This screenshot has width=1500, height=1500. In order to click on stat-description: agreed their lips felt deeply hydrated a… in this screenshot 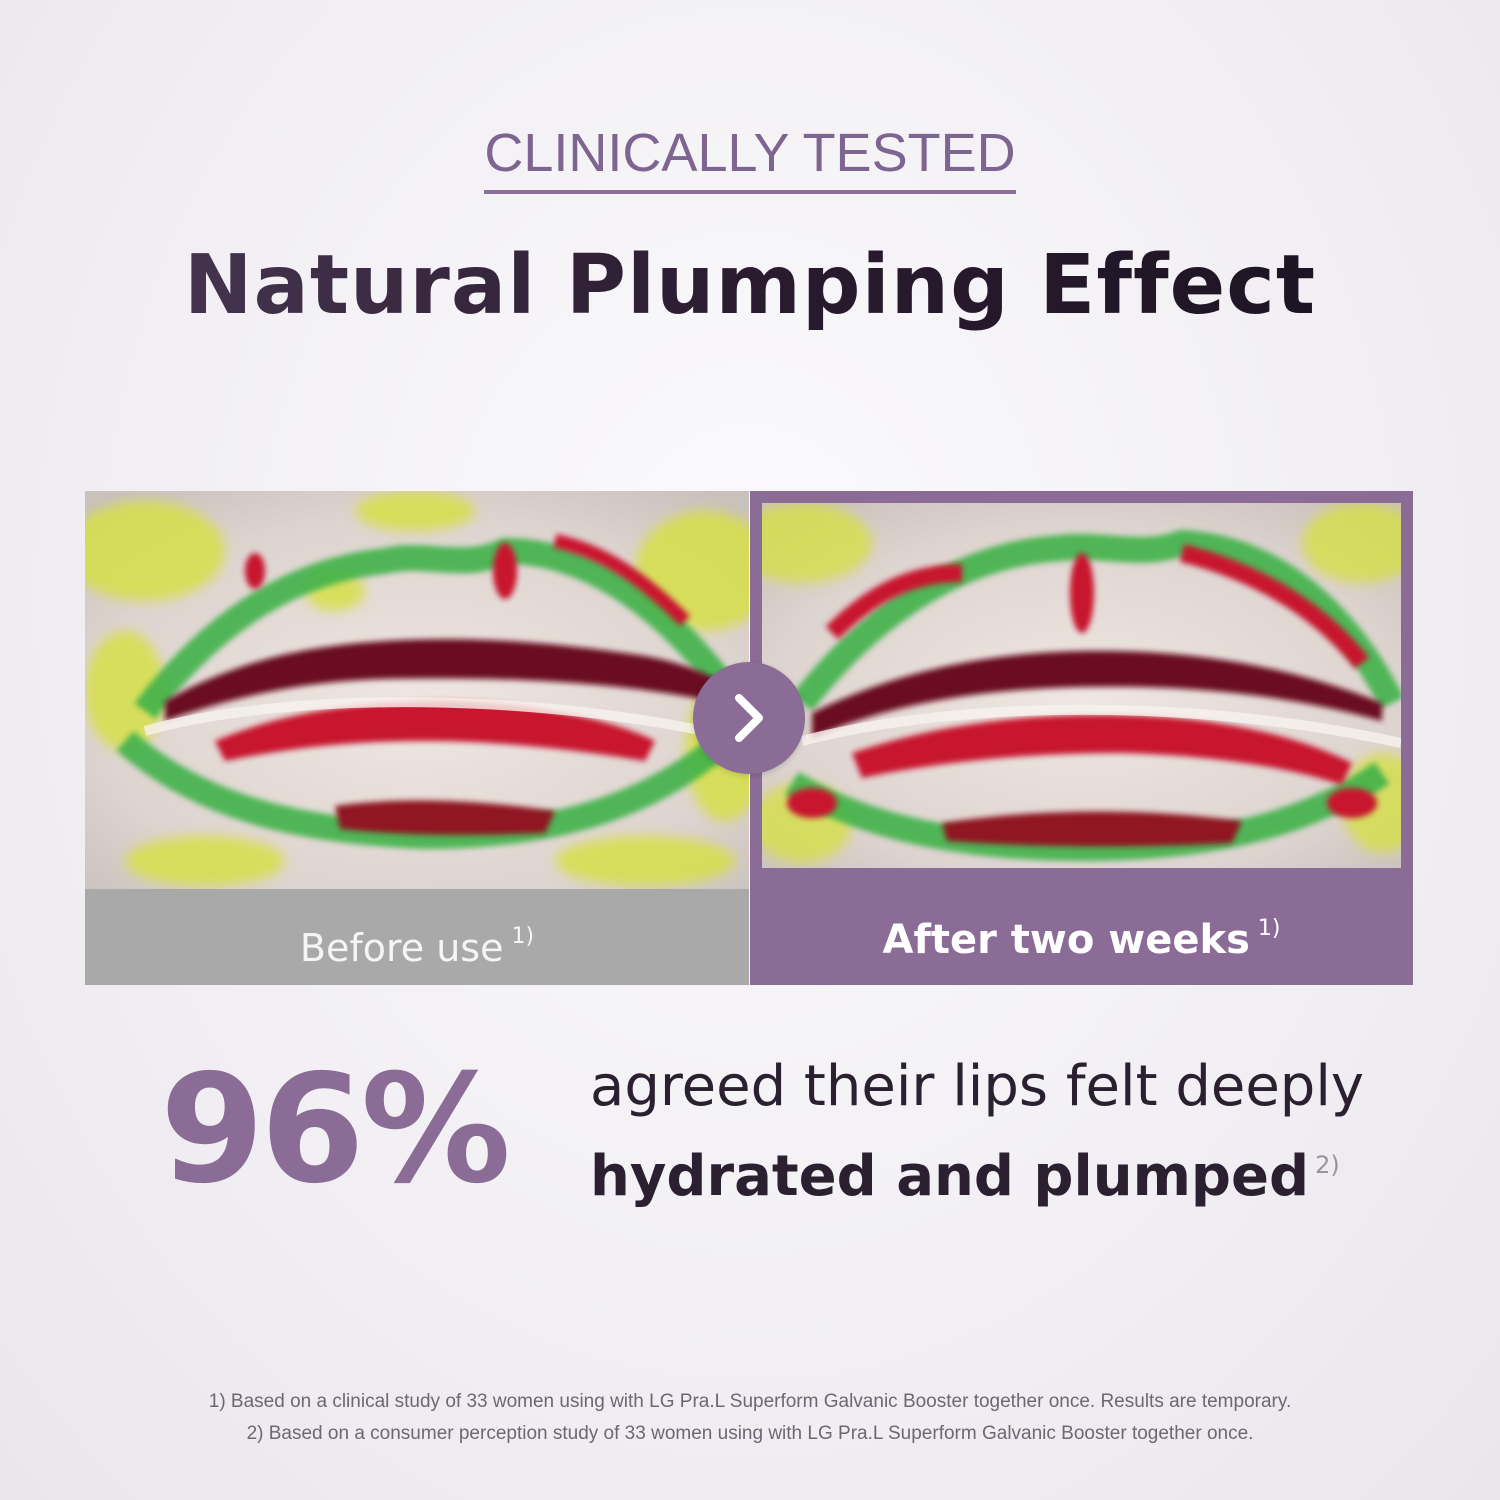, I will do `click(1020, 1132)`.